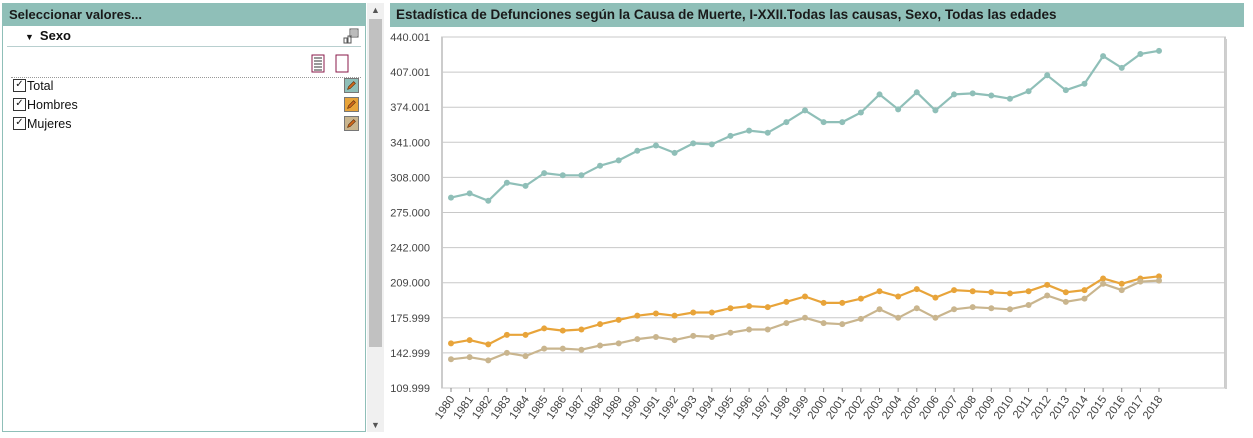 The width and height of the screenshot is (1253, 438). Describe the element at coordinates (331, 64) in the screenshot. I see `tool-icons` at that location.